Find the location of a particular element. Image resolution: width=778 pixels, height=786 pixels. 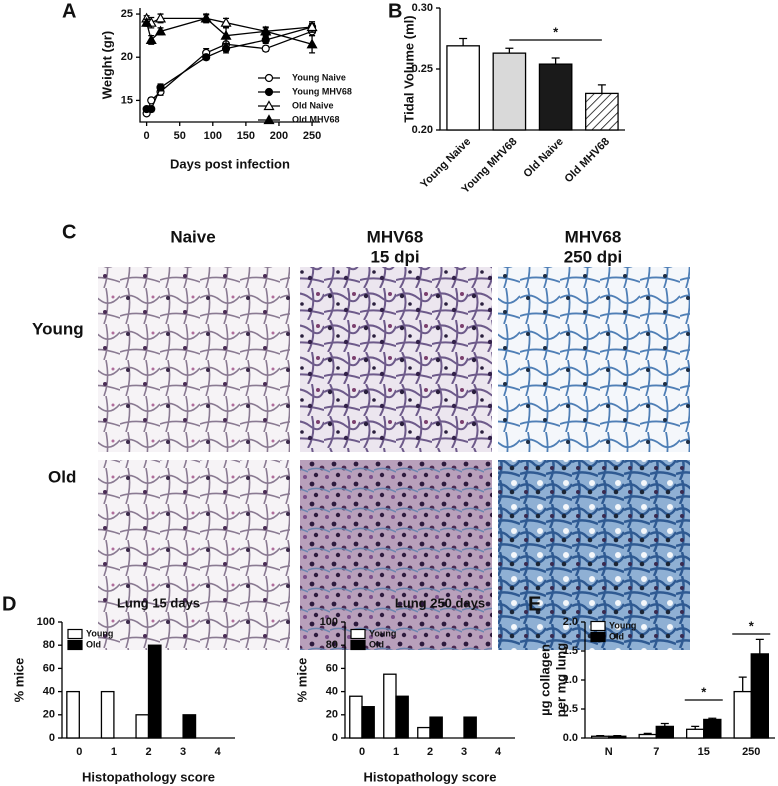

x-tick-label: 50 is located at coordinates (180, 136).